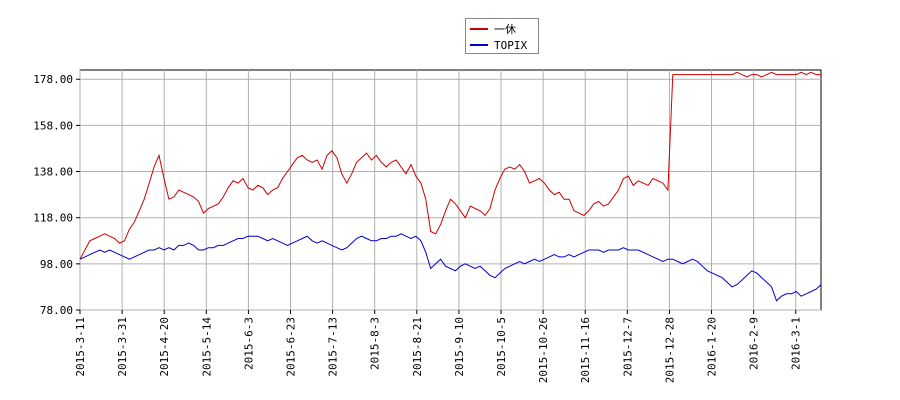 Image resolution: width=900 pixels, height=400 pixels. I want to click on x-tick-label-0: 2015-3-11, so click(80, 347).